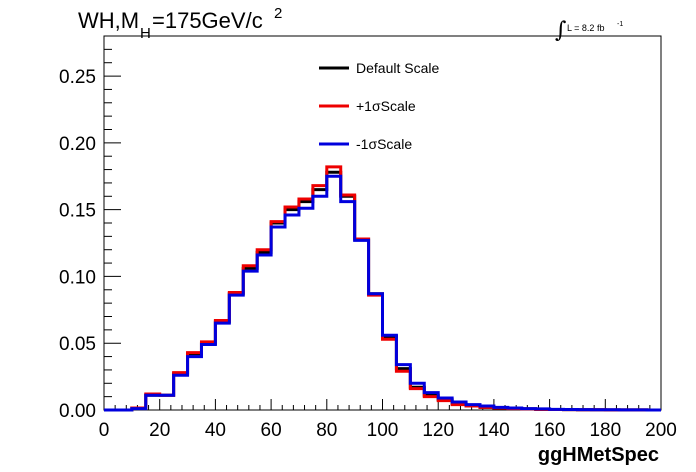 Image resolution: width=696 pixels, height=472 pixels. What do you see at coordinates (104, 430) in the screenshot?
I see `x-tick-label: 0` at bounding box center [104, 430].